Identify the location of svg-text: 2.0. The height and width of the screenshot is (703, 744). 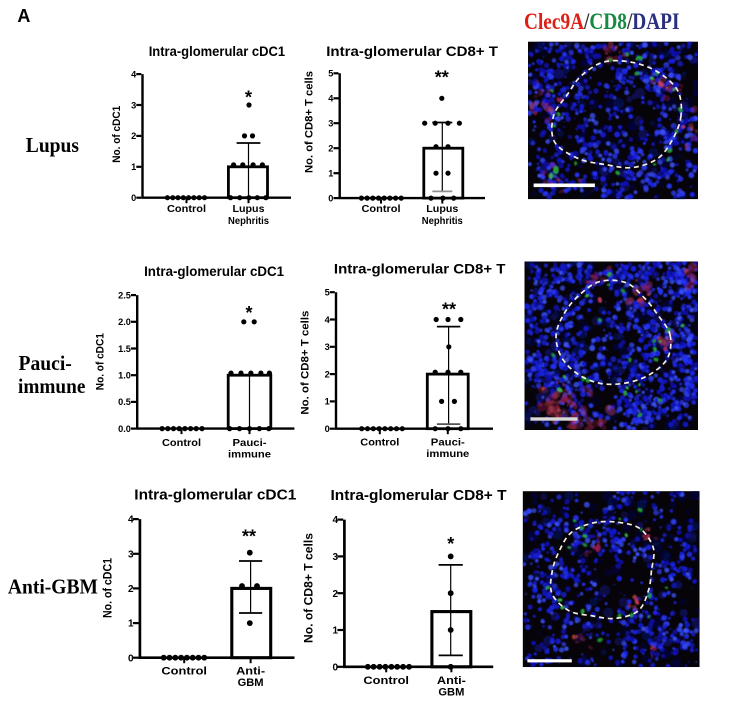
(124, 322).